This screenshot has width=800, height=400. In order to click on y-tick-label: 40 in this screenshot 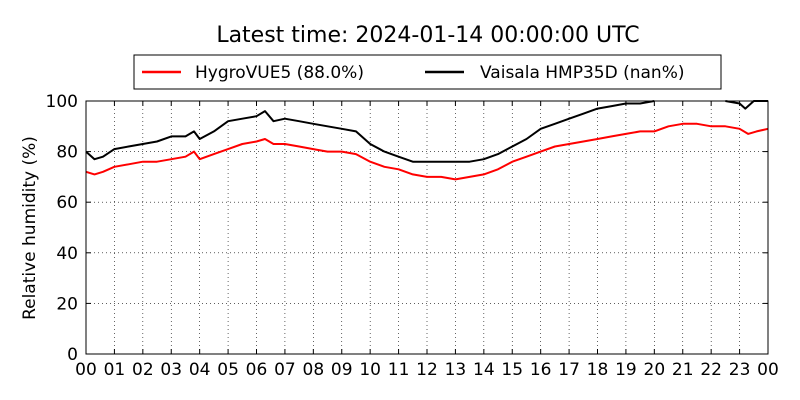, I will do `click(67, 254)`.